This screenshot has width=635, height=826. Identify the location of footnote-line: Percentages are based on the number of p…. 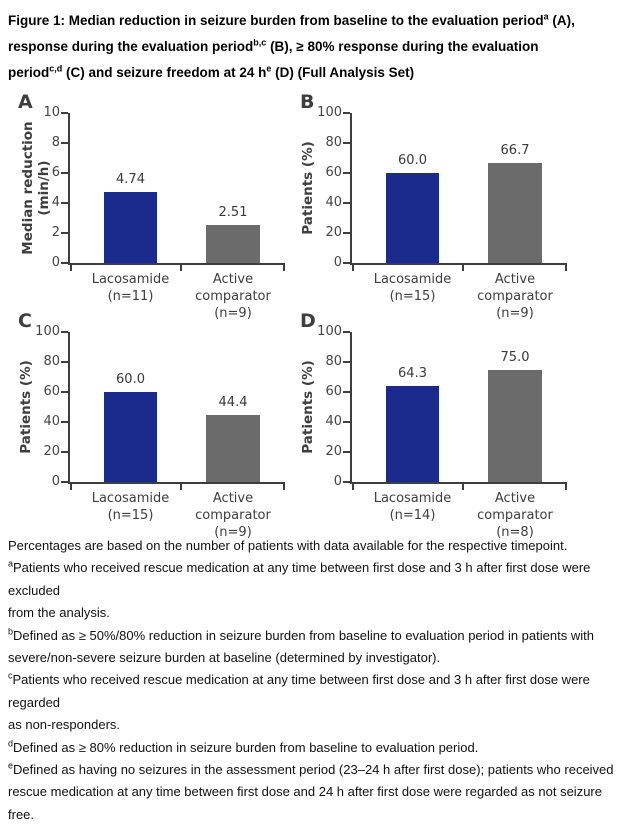
(319, 546).